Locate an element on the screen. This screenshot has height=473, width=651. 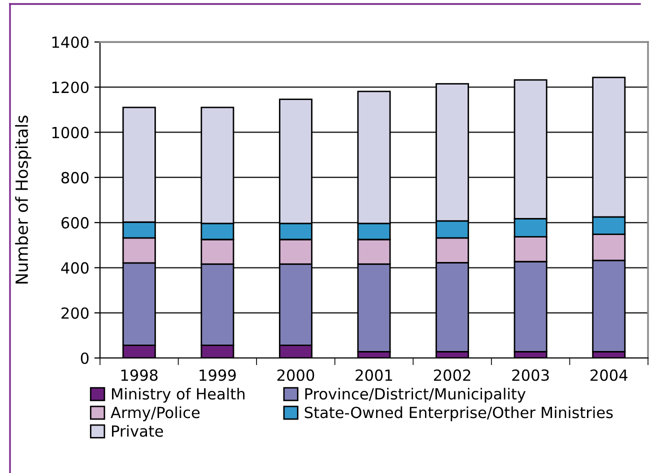
y-tick-label: 0 is located at coordinates (84, 358).